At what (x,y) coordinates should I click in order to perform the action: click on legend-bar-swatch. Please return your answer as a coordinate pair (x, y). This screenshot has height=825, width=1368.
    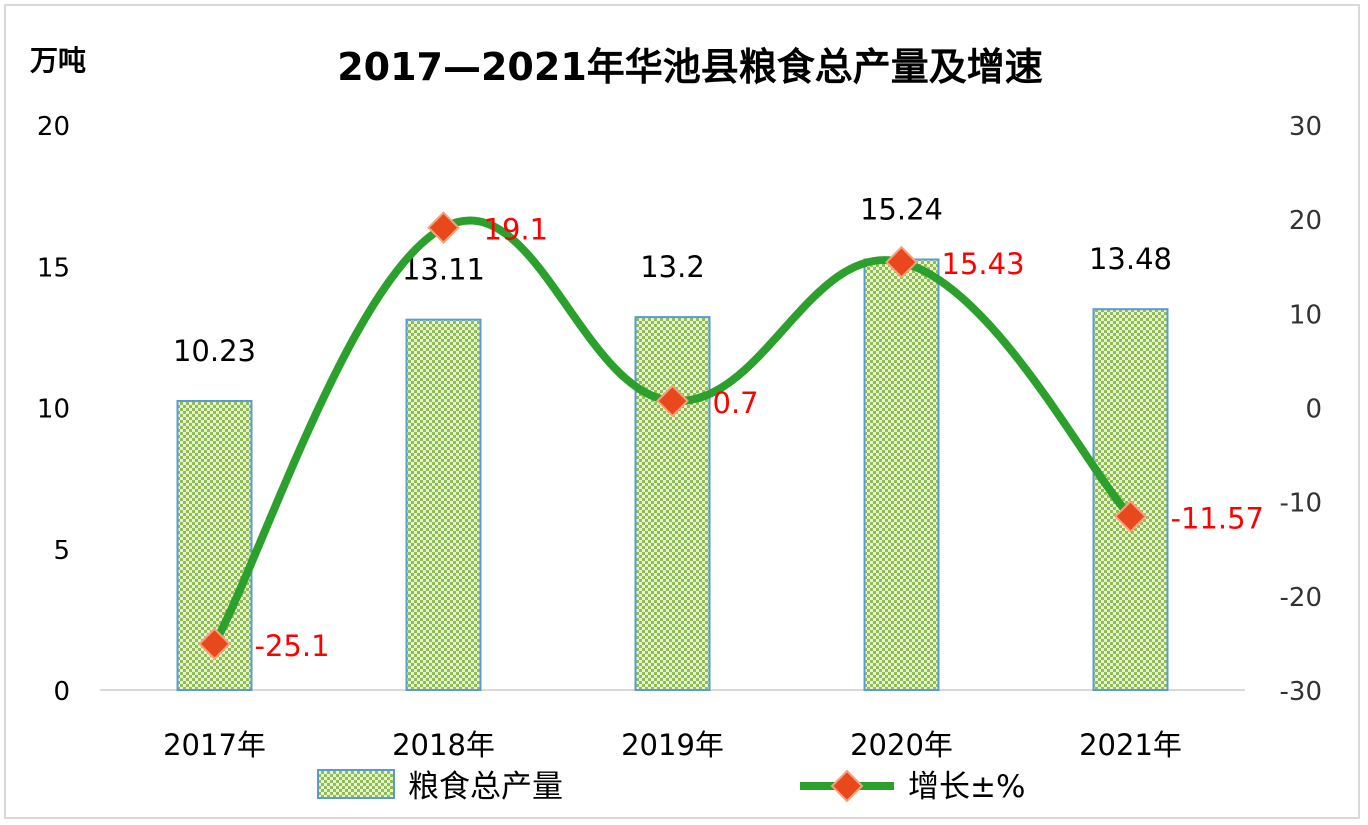
    Looking at the image, I should click on (356, 784).